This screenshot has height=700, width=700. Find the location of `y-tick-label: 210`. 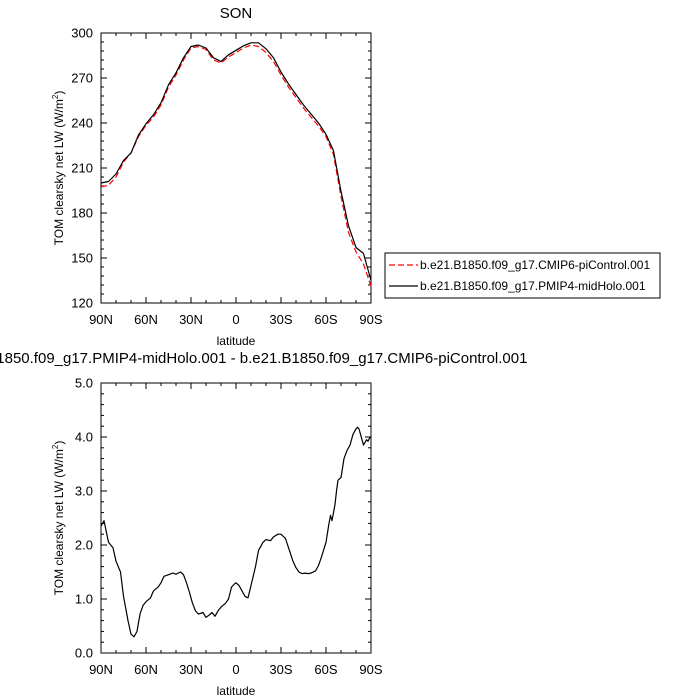

y-tick-label: 210 is located at coordinates (82, 168).